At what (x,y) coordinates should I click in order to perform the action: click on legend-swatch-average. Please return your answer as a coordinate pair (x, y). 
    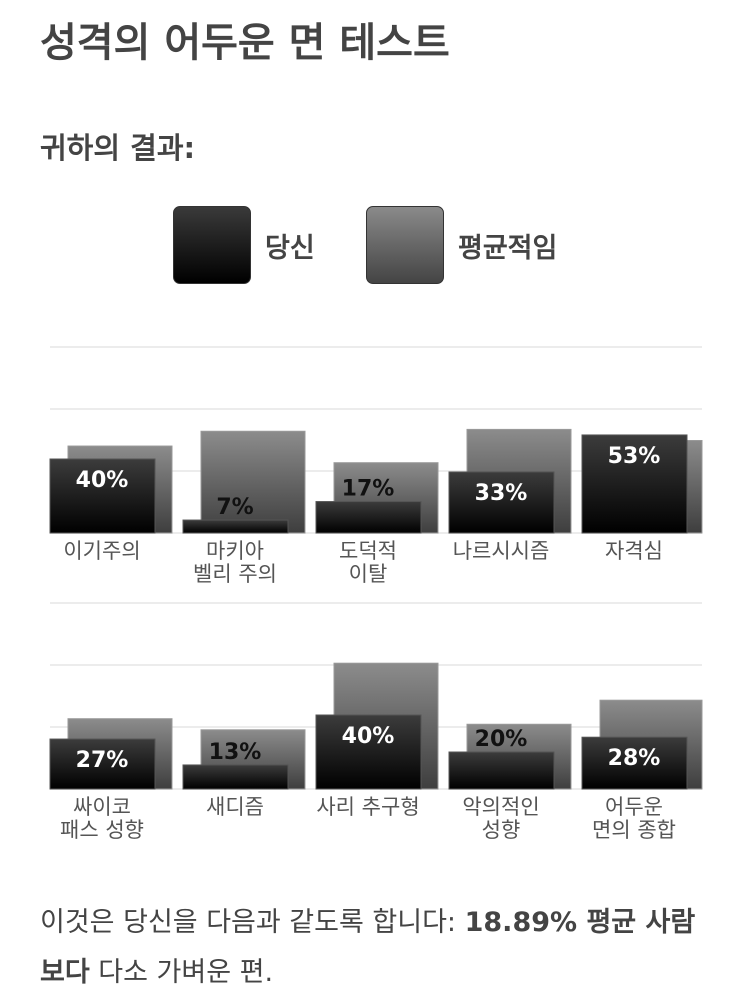
    Looking at the image, I should click on (405, 245).